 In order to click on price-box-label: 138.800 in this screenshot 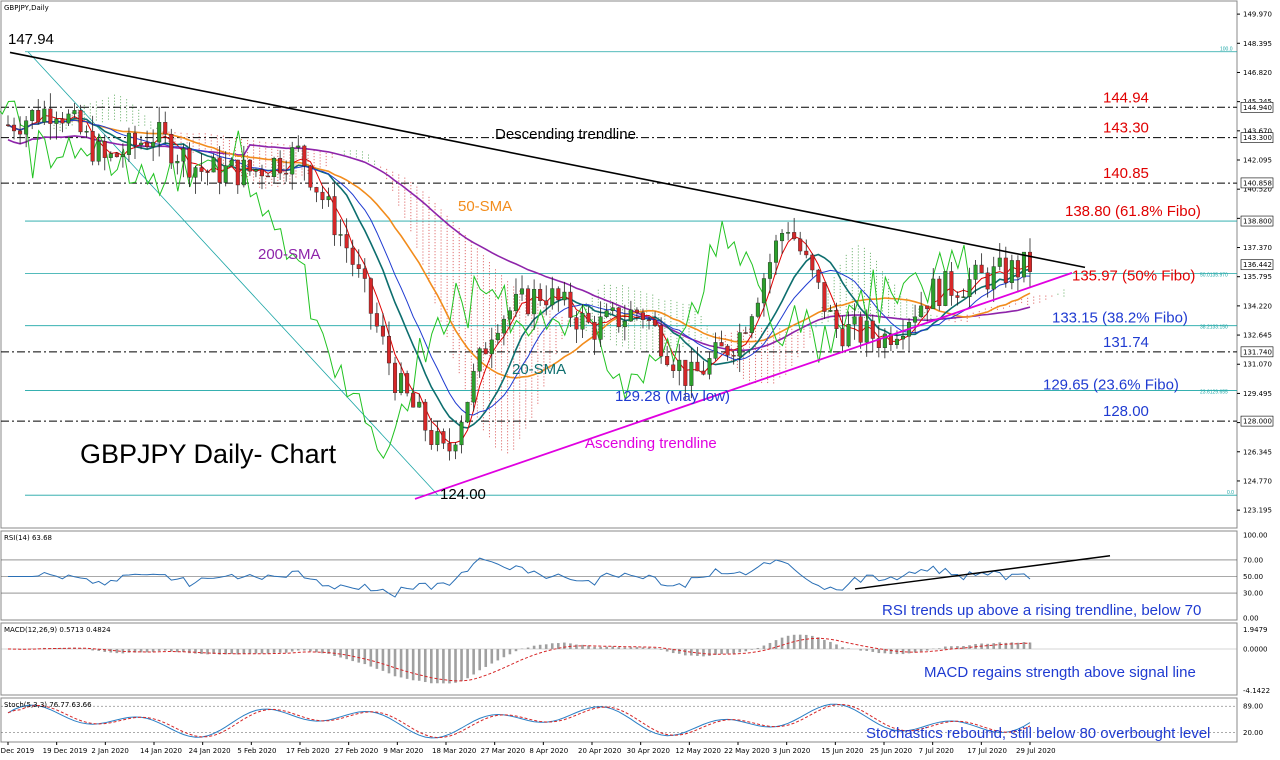, I will do `click(1257, 222)`.